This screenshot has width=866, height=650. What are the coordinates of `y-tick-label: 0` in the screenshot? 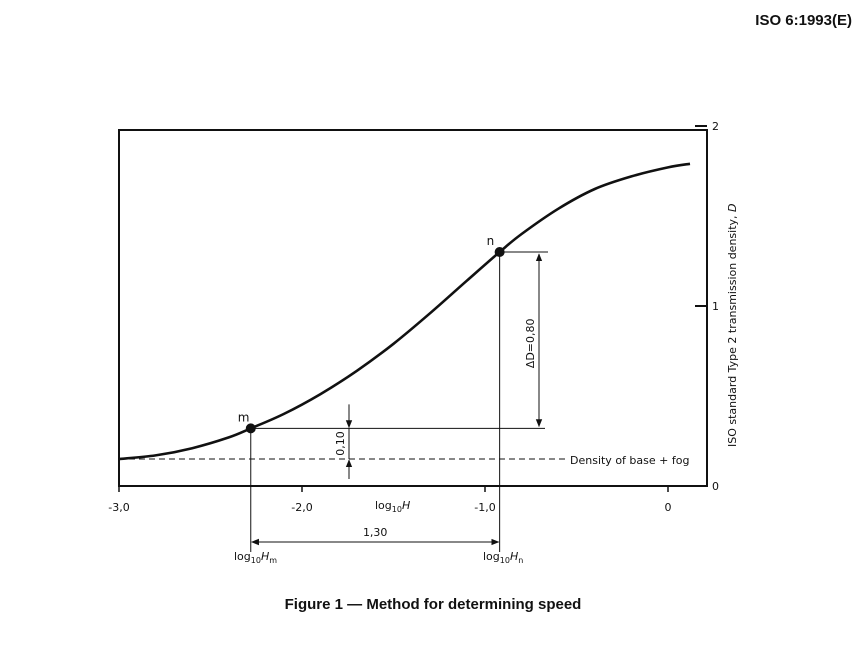 It's located at (715, 486).